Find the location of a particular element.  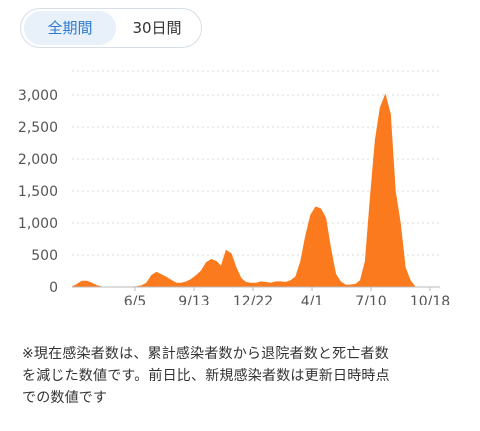

y-tick-label: 500 is located at coordinates (44, 256).